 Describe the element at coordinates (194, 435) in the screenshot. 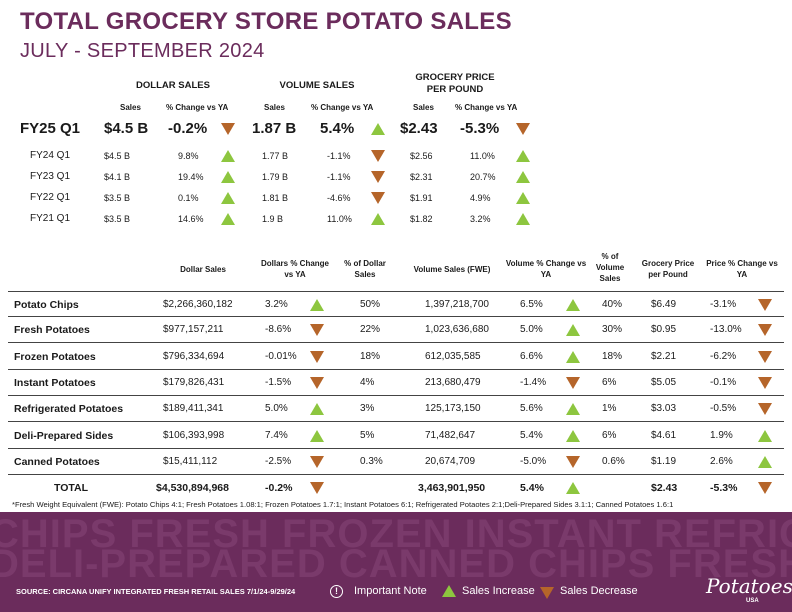

I see `row-dollar-sales: $106,393,998` at that location.